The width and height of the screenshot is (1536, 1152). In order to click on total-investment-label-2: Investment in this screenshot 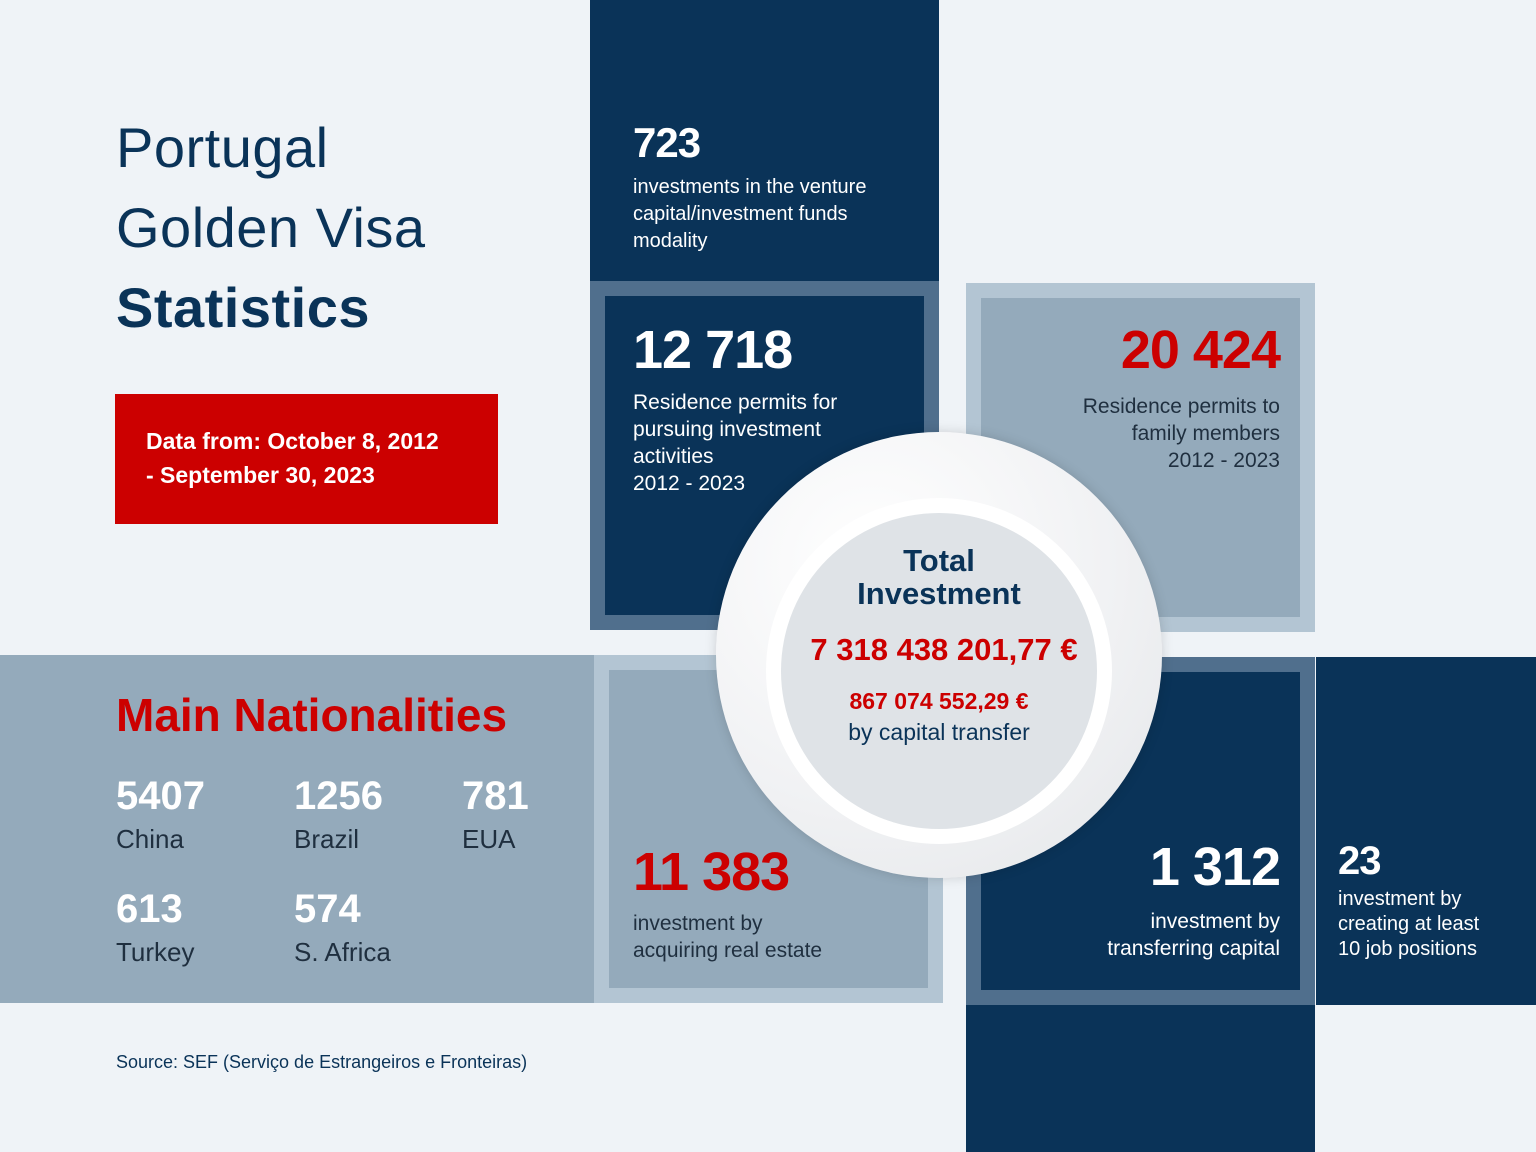, I will do `click(939, 593)`.